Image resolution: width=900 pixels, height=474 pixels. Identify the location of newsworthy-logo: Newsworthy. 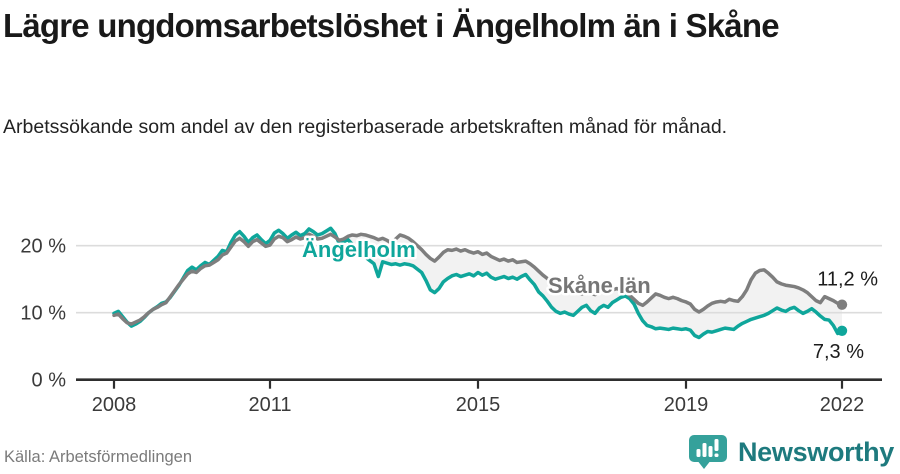
(791, 452).